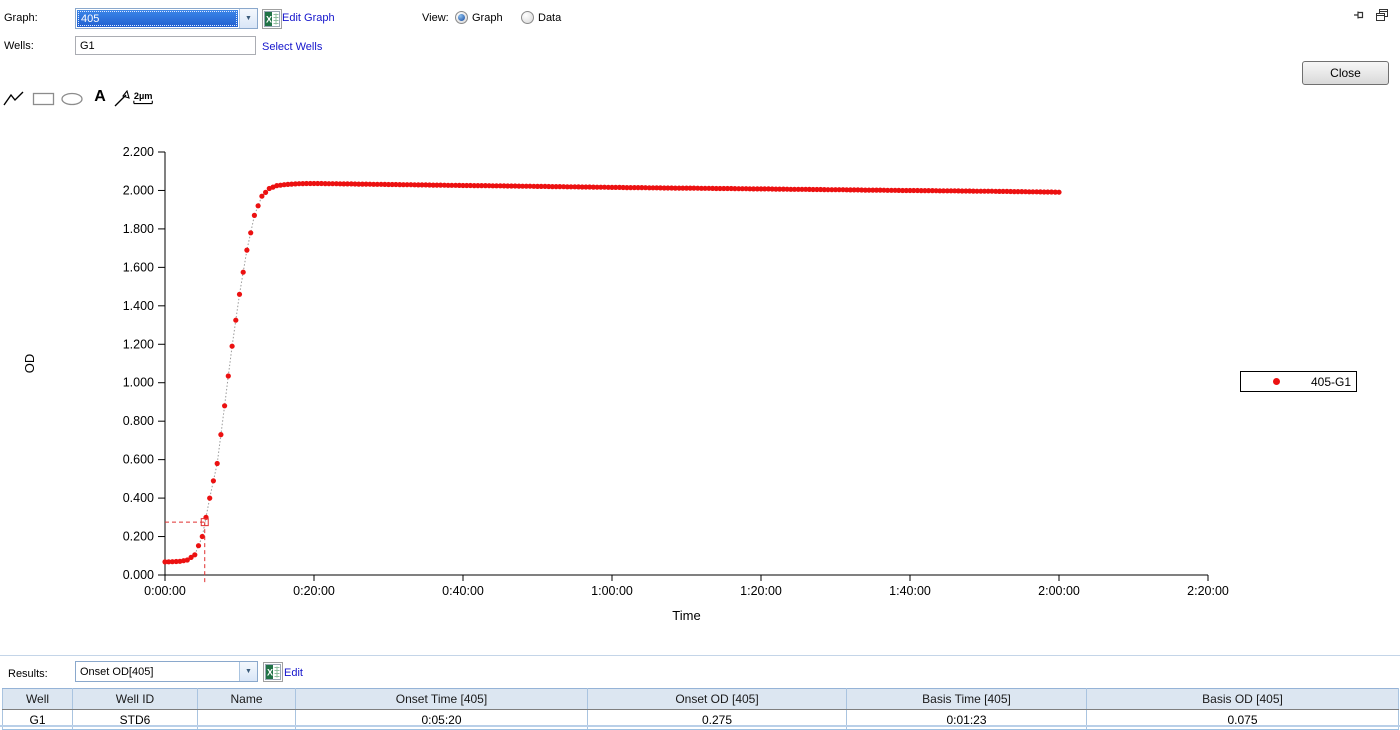  Describe the element at coordinates (308, 18) in the screenshot. I see `edit-graph-link: Edit Graph` at that location.